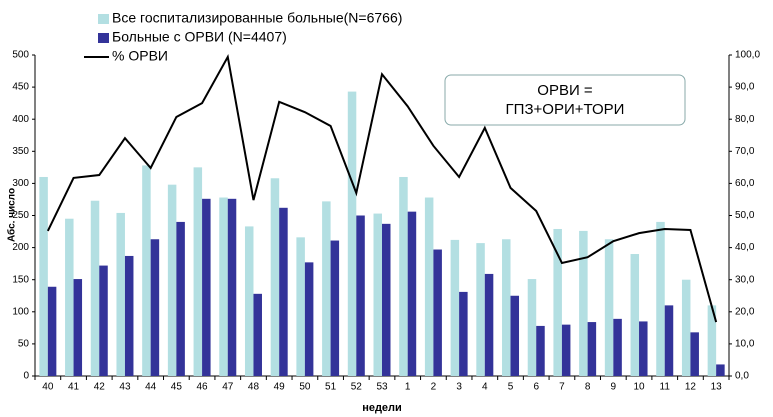 Image resolution: width=773 pixels, height=417 pixels. I want to click on x-tick-label: 1, so click(408, 387).